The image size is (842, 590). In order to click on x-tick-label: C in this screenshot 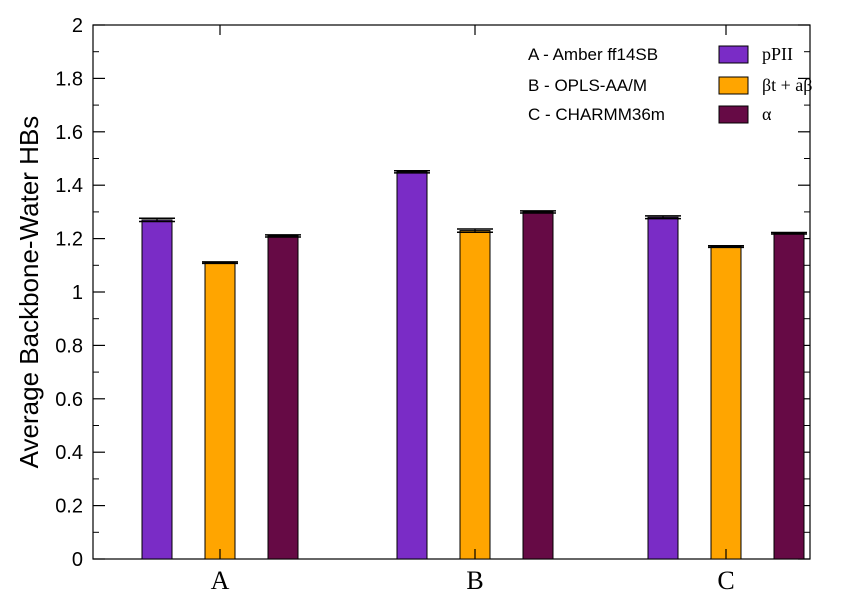, I will do `click(725, 578)`.